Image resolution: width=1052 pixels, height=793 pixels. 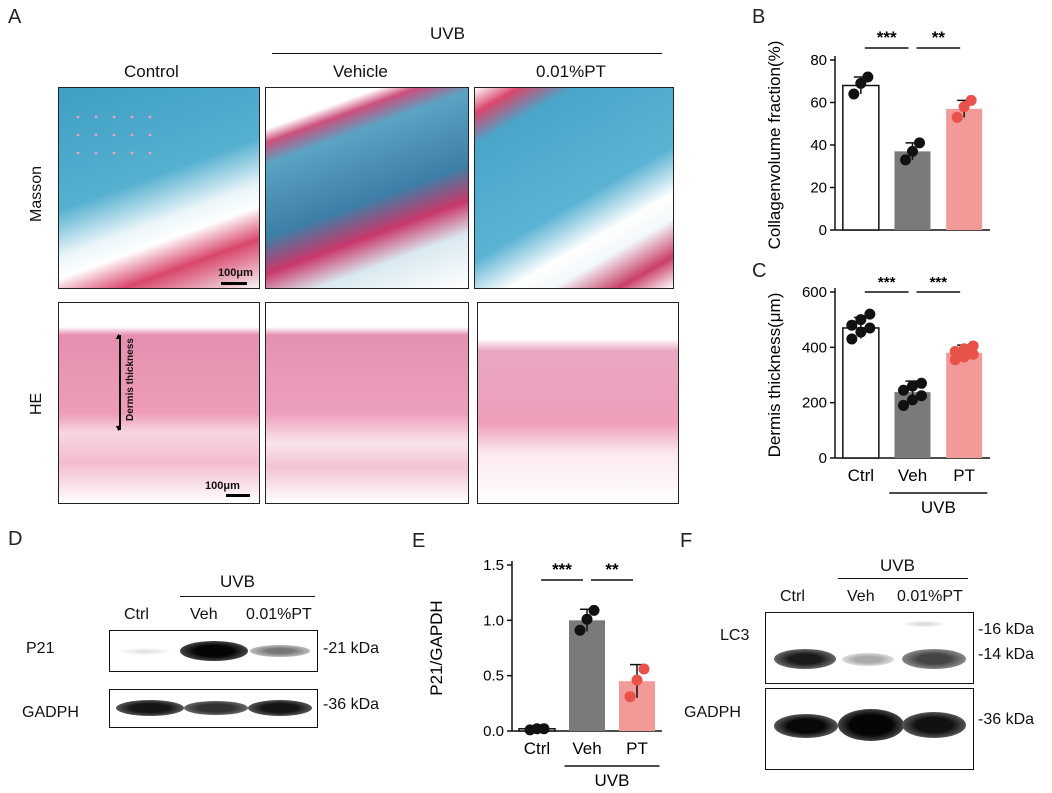 I want to click on y-axis-label: Collagenvolume fraction(%), so click(x=774, y=145).